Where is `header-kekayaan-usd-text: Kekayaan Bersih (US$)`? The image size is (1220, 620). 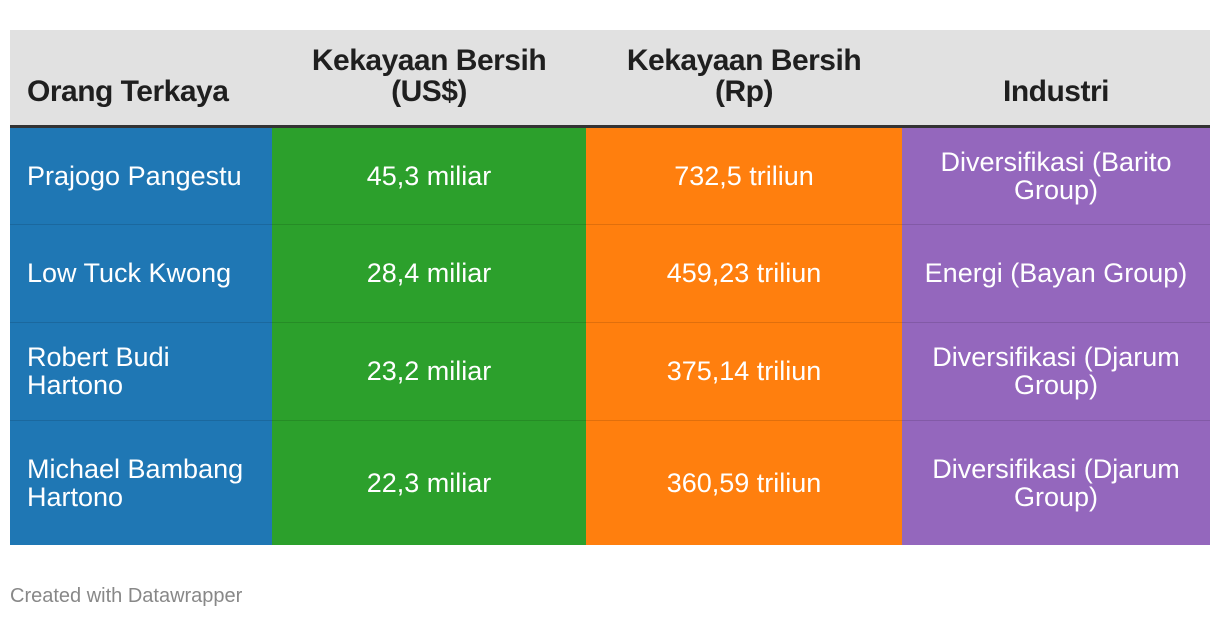 header-kekayaan-usd-text: Kekayaan Bersih (US$) is located at coordinates (429, 75).